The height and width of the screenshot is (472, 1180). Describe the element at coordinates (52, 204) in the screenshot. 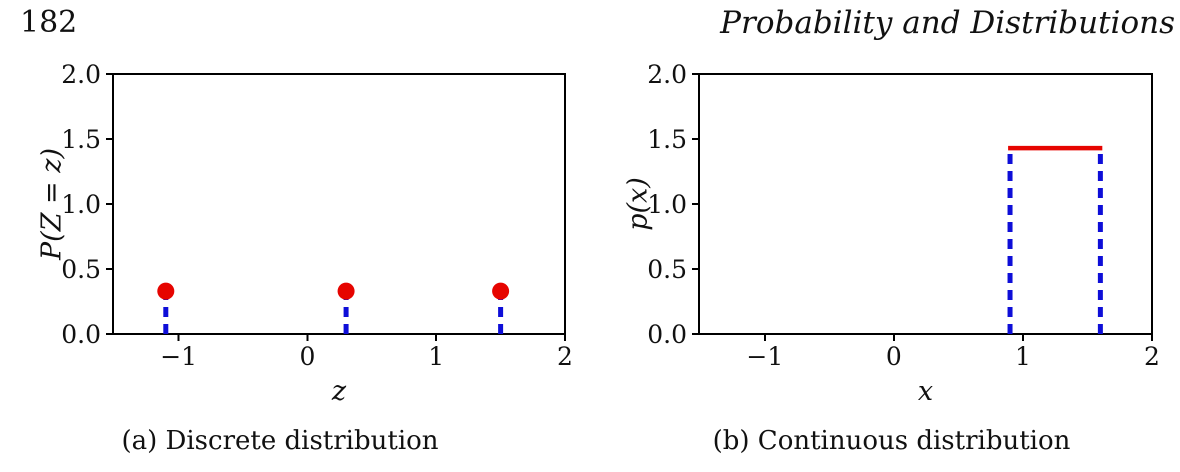

I see `y-axis-label: P(Z = z)` at that location.